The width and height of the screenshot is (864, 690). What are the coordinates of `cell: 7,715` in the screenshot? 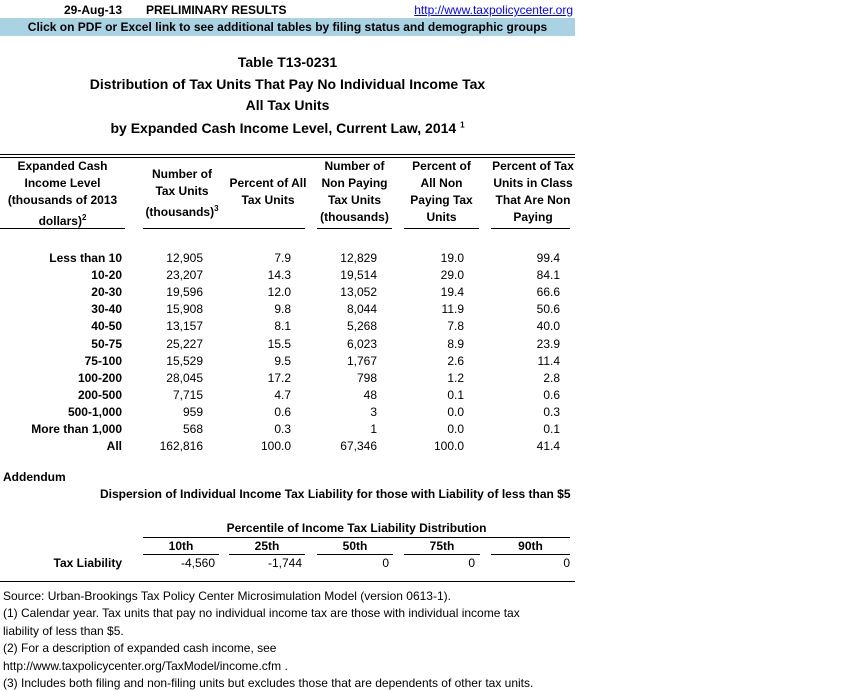 It's located at (187, 394).